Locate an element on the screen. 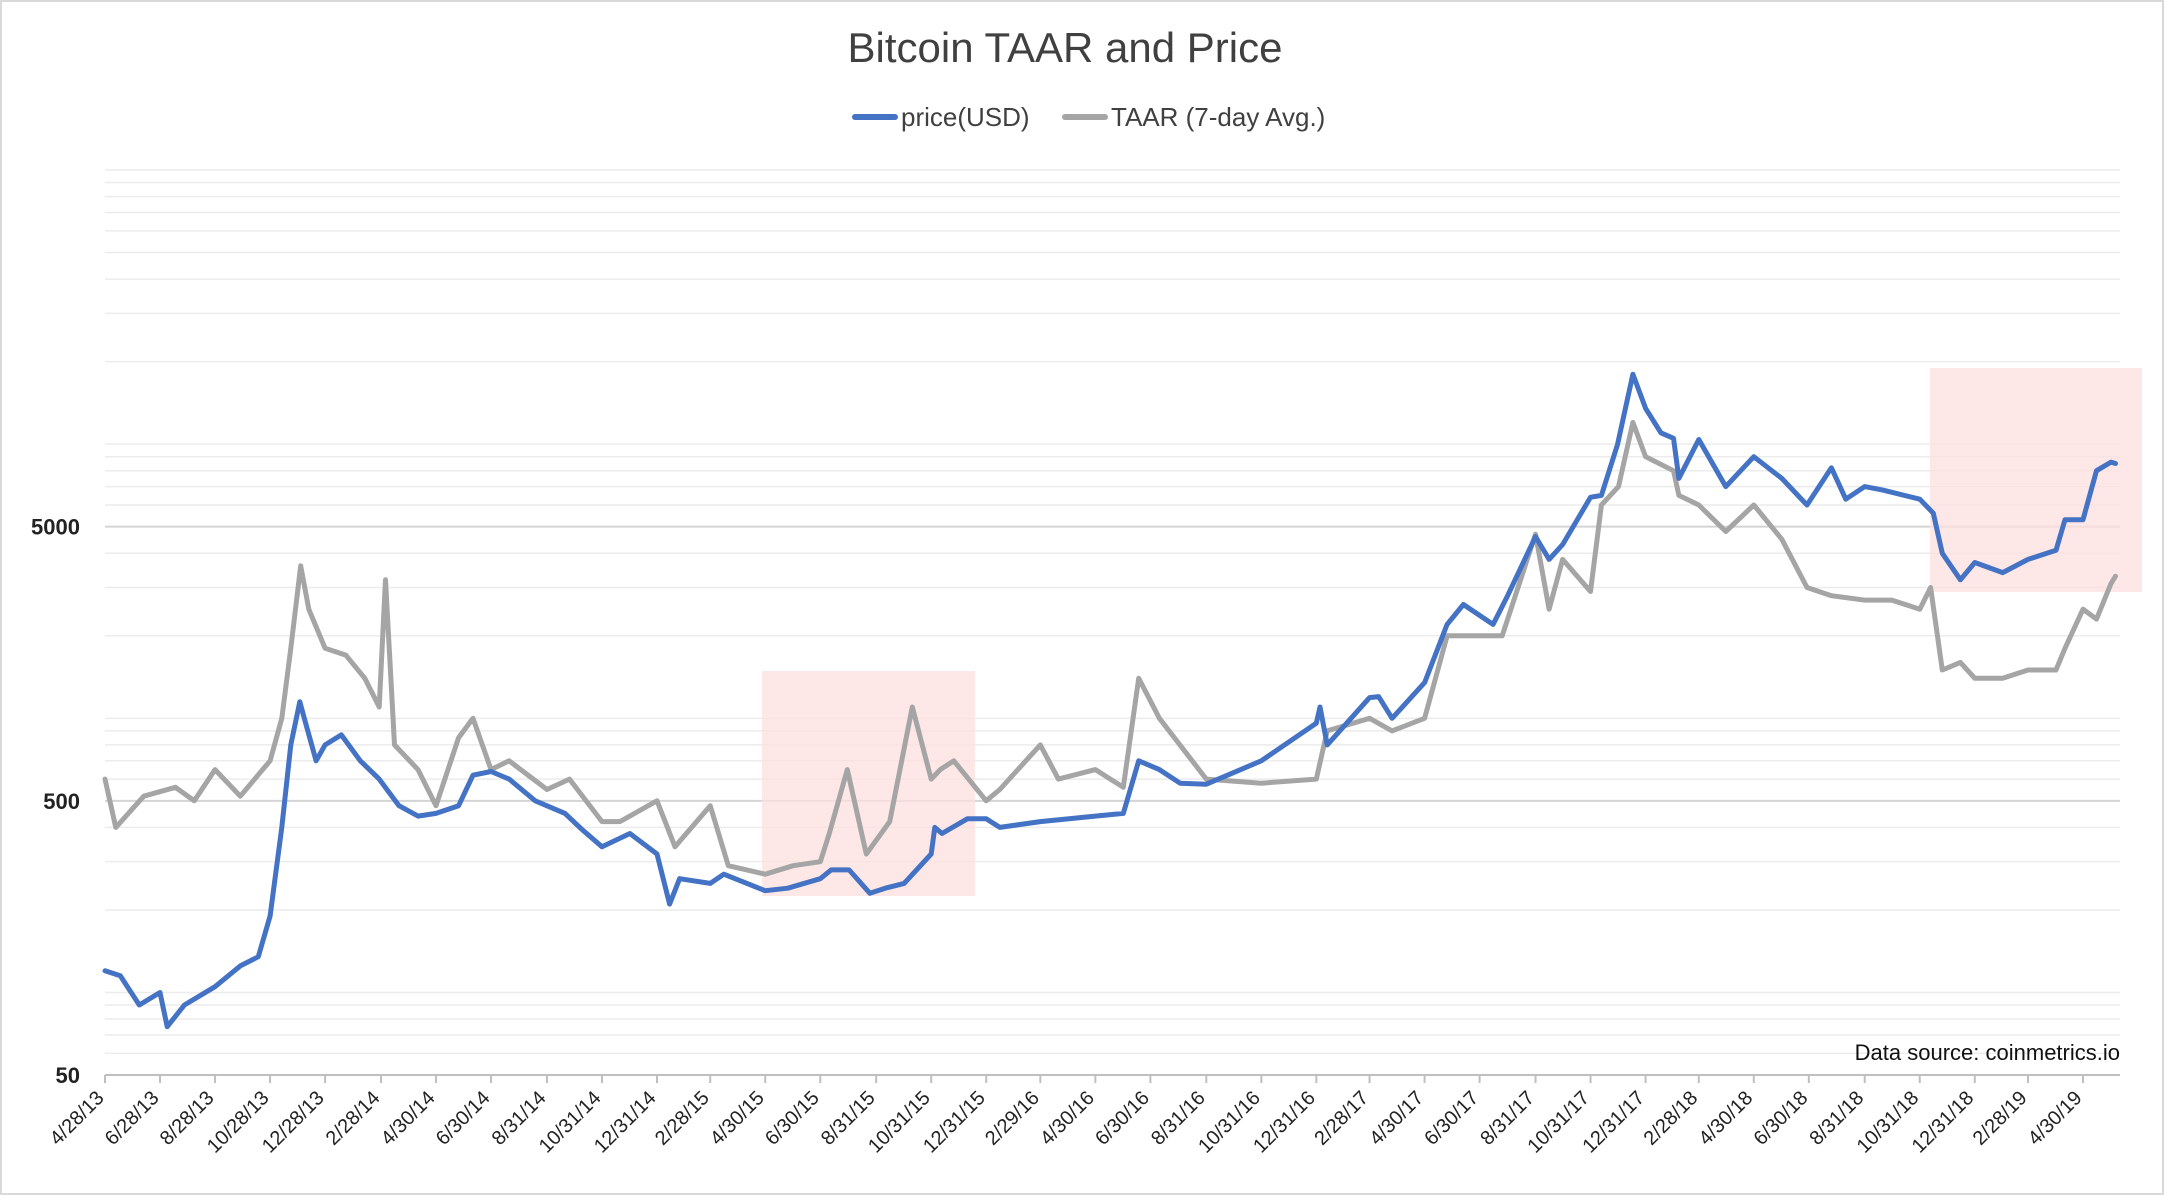 This screenshot has width=2164, height=1200. y-tick-label: 500 is located at coordinates (61, 801).